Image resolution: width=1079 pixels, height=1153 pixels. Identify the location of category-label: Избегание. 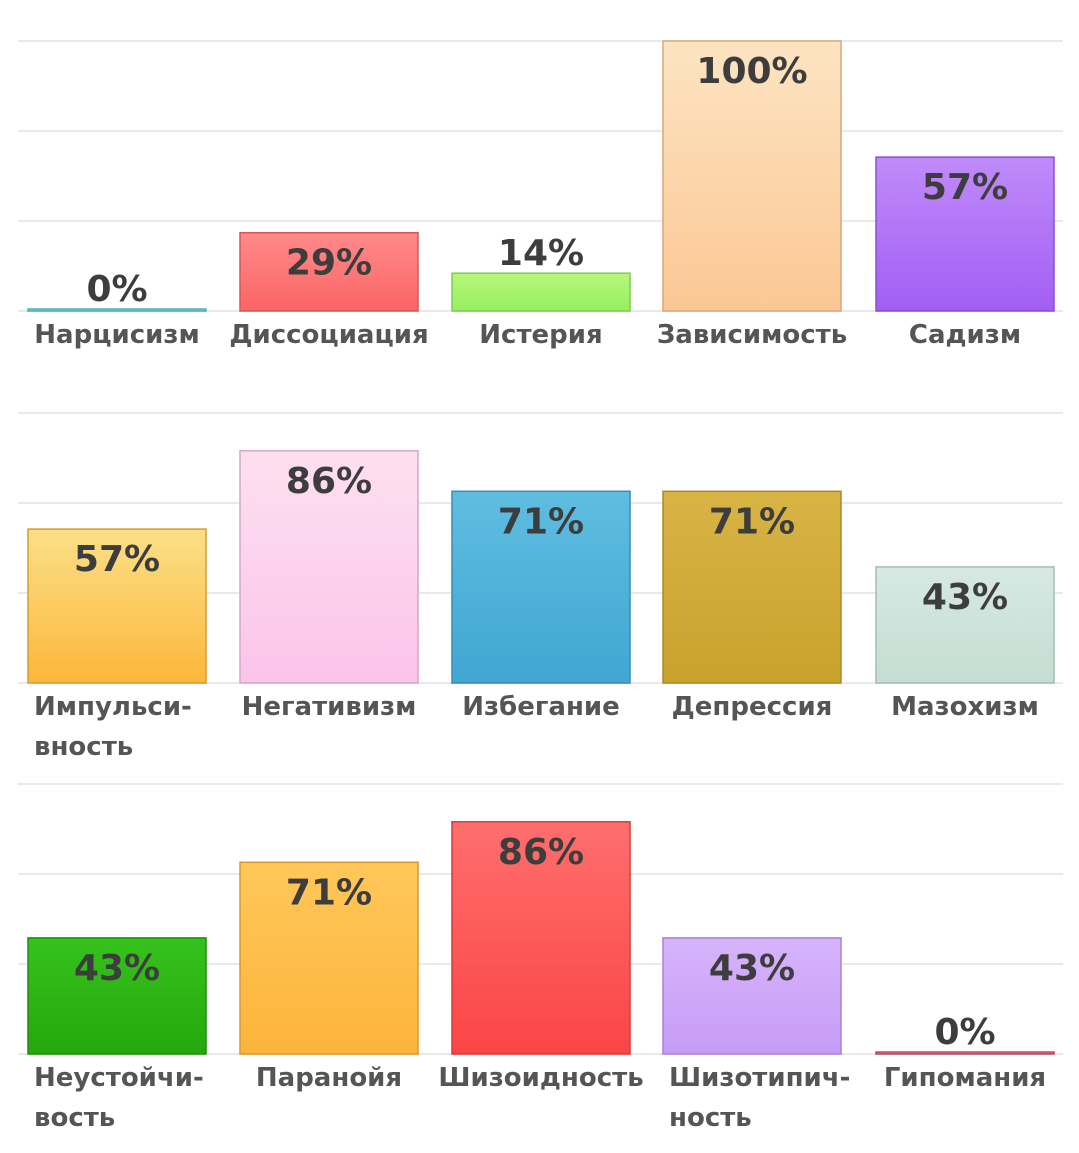
(541, 707).